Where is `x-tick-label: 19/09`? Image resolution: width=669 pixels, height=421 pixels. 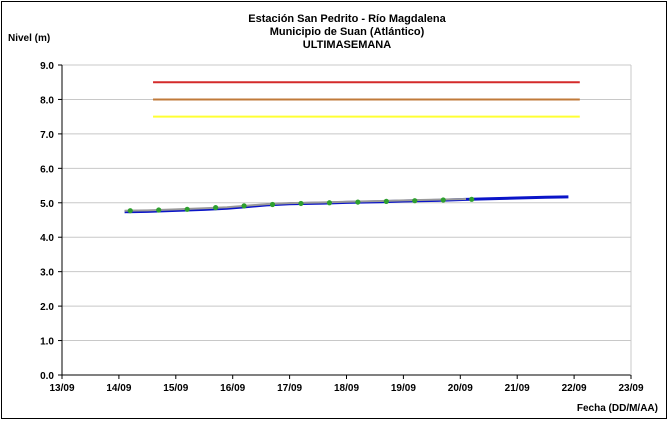 x-tick-label: 19/09 is located at coordinates (403, 388).